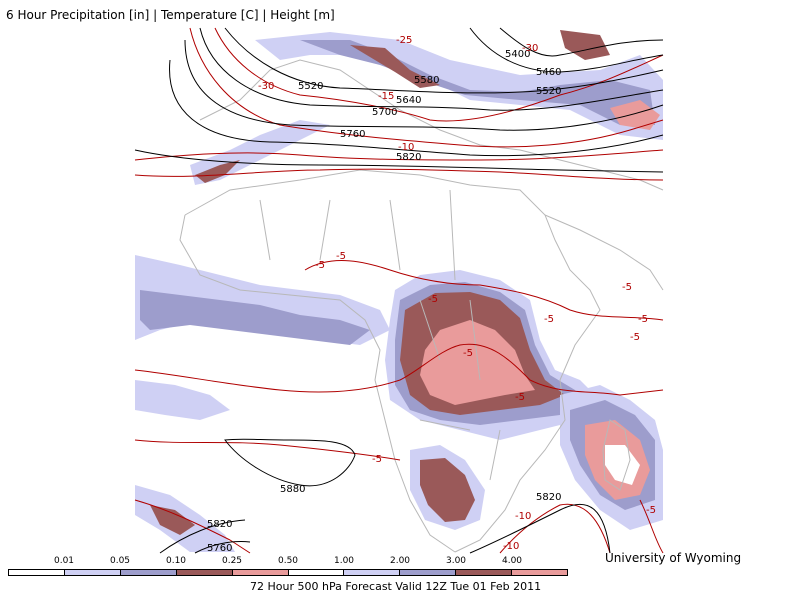  Describe the element at coordinates (120, 561) in the screenshot. I see `scale-label: 0.05` at that location.